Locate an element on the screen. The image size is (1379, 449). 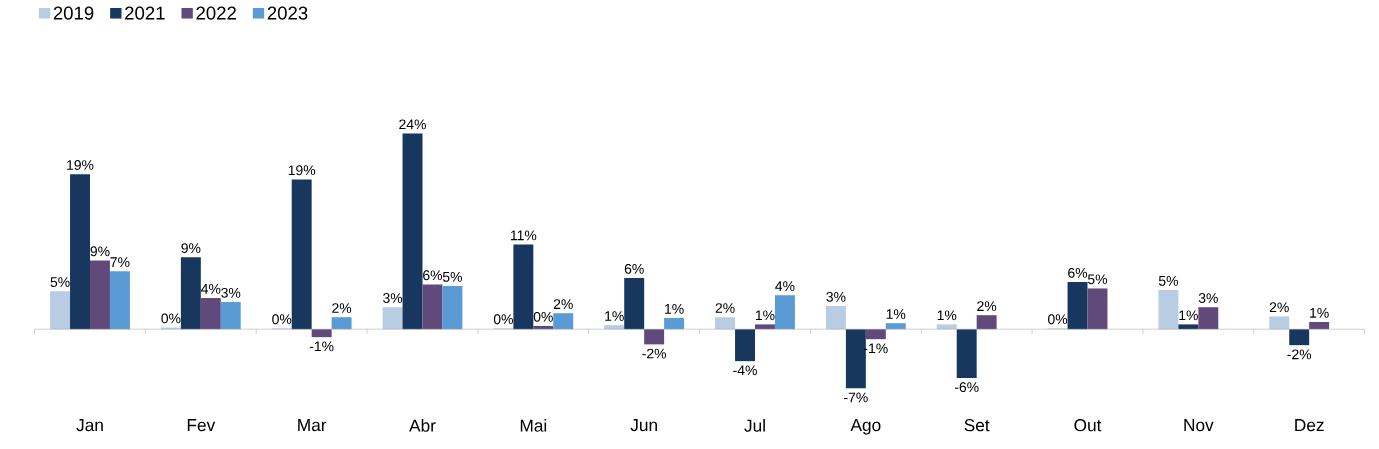
data-label: 11% is located at coordinates (523, 235).